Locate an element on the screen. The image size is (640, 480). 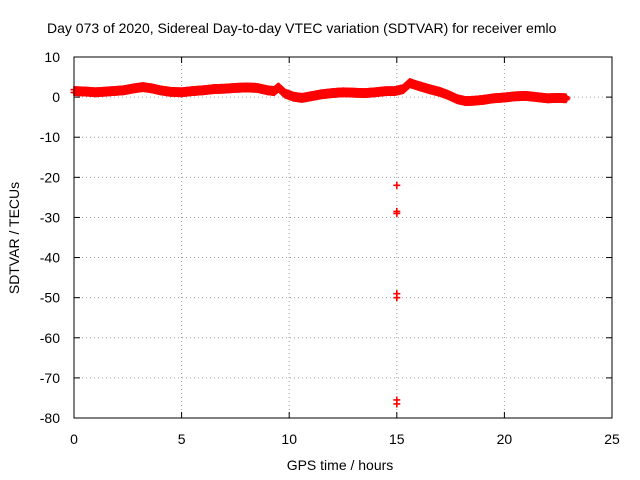
y-axis-label: SDTVAR / TECUs is located at coordinates (14, 238).